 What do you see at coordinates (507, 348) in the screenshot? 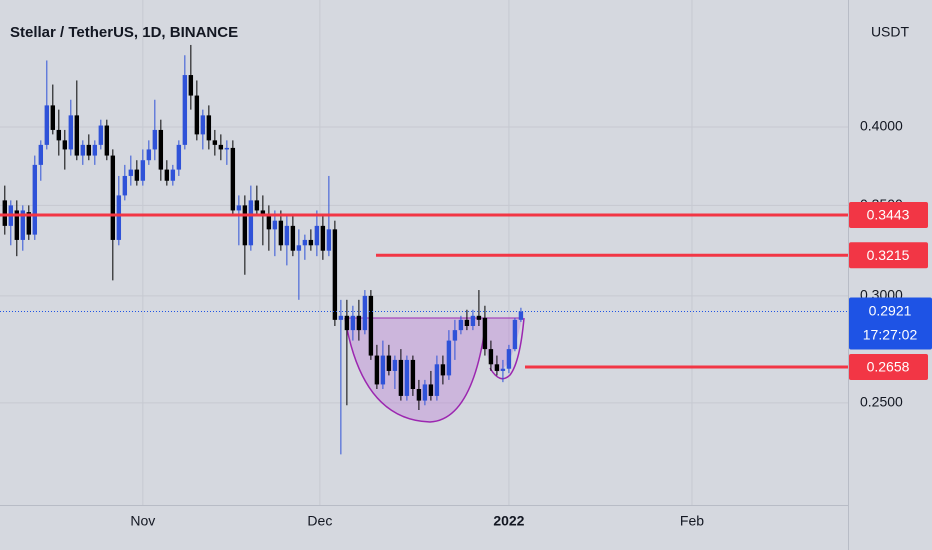
I see `handle-curve` at bounding box center [507, 348].